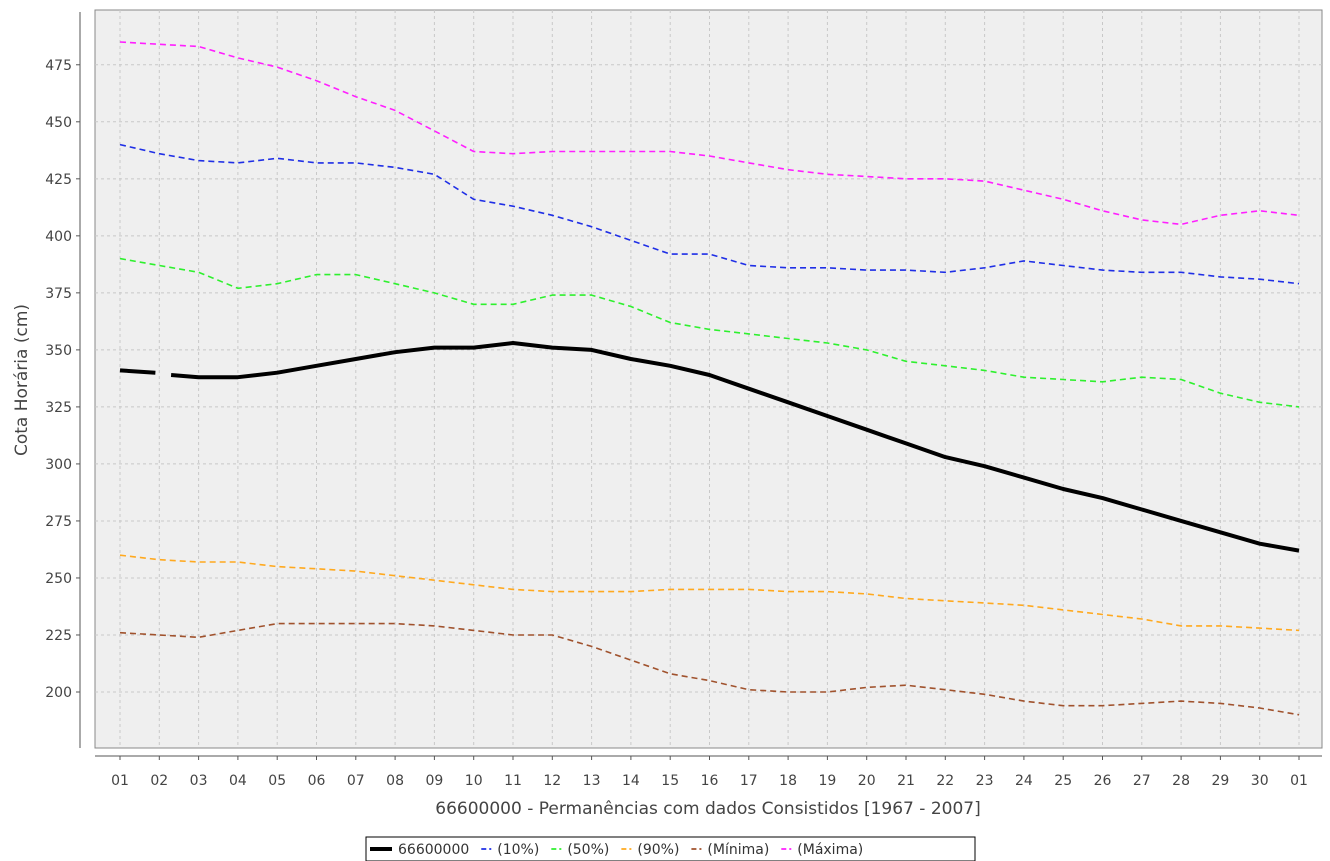 The width and height of the screenshot is (1330, 861). I want to click on x-tick-label: 17, so click(749, 781).